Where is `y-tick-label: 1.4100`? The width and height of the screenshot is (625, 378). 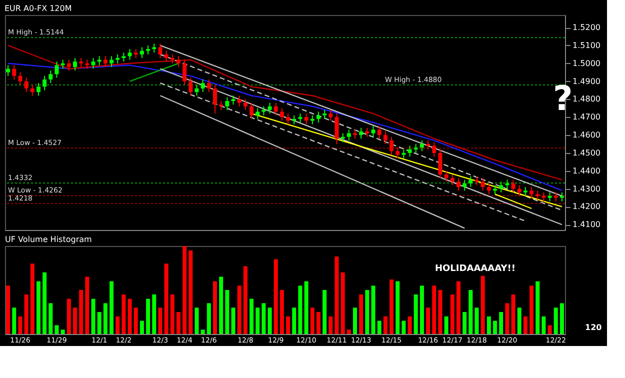 y-tick-label: 1.4100 is located at coordinates (586, 225).